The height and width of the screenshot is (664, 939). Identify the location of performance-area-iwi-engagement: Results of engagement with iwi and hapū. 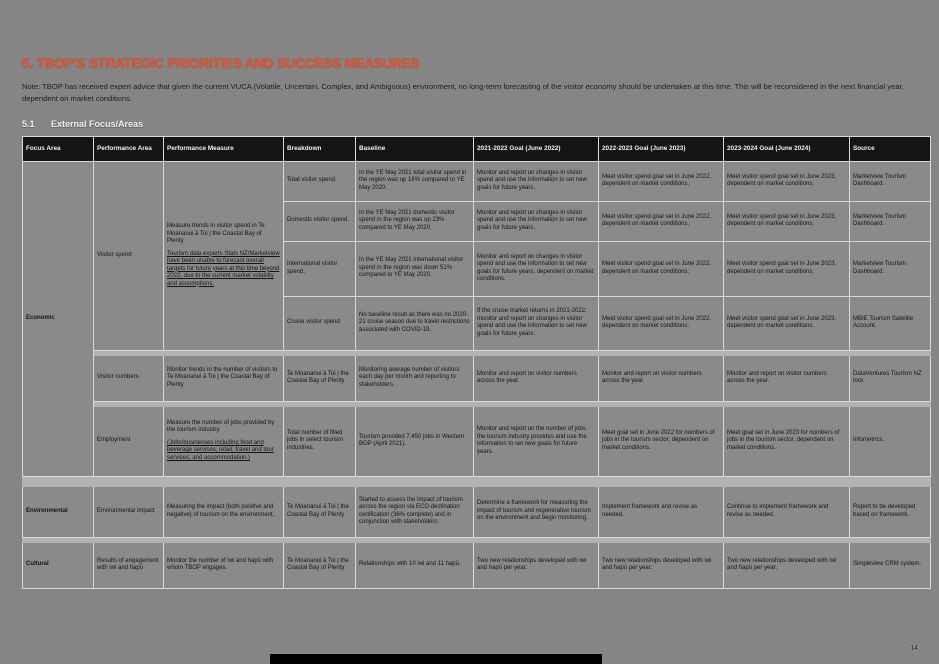
(128, 565).